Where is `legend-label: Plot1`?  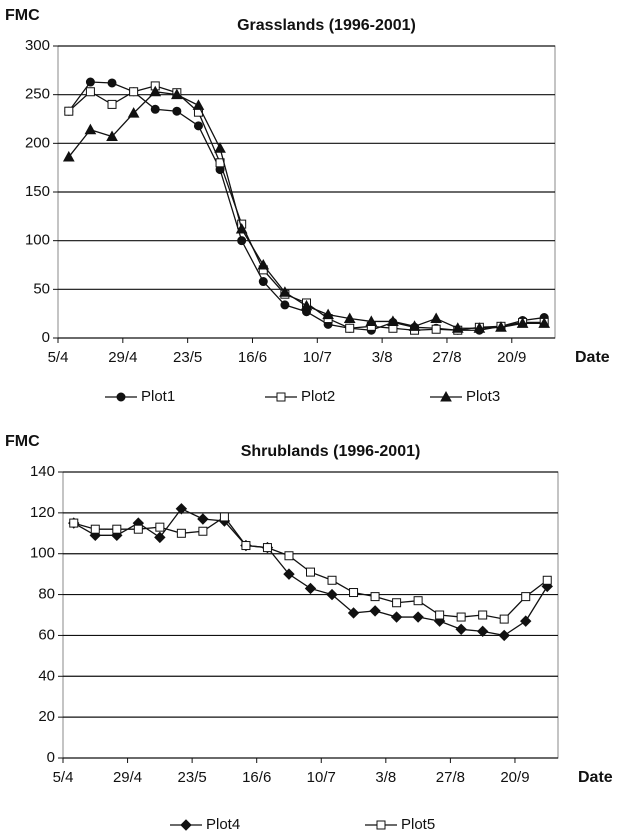 legend-label: Plot1 is located at coordinates (158, 396).